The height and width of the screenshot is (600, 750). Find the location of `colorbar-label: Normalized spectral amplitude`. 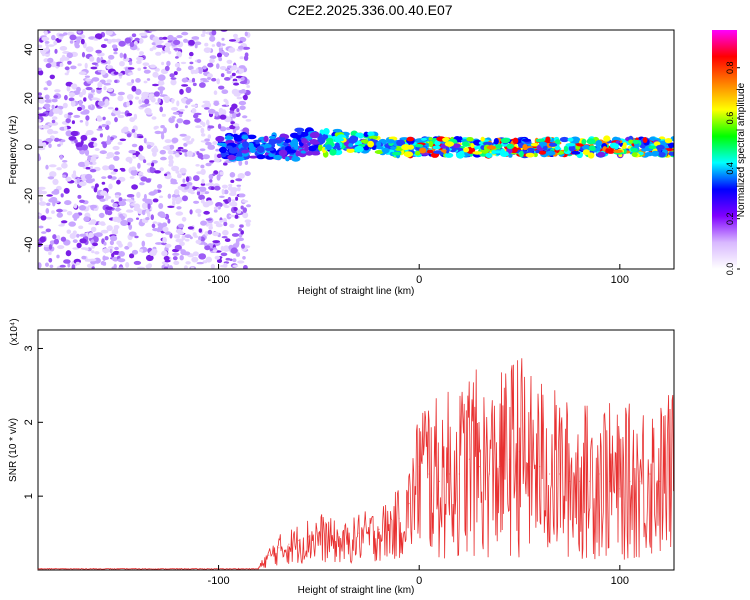

colorbar-label: Normalized spectral amplitude is located at coordinates (741, 149).